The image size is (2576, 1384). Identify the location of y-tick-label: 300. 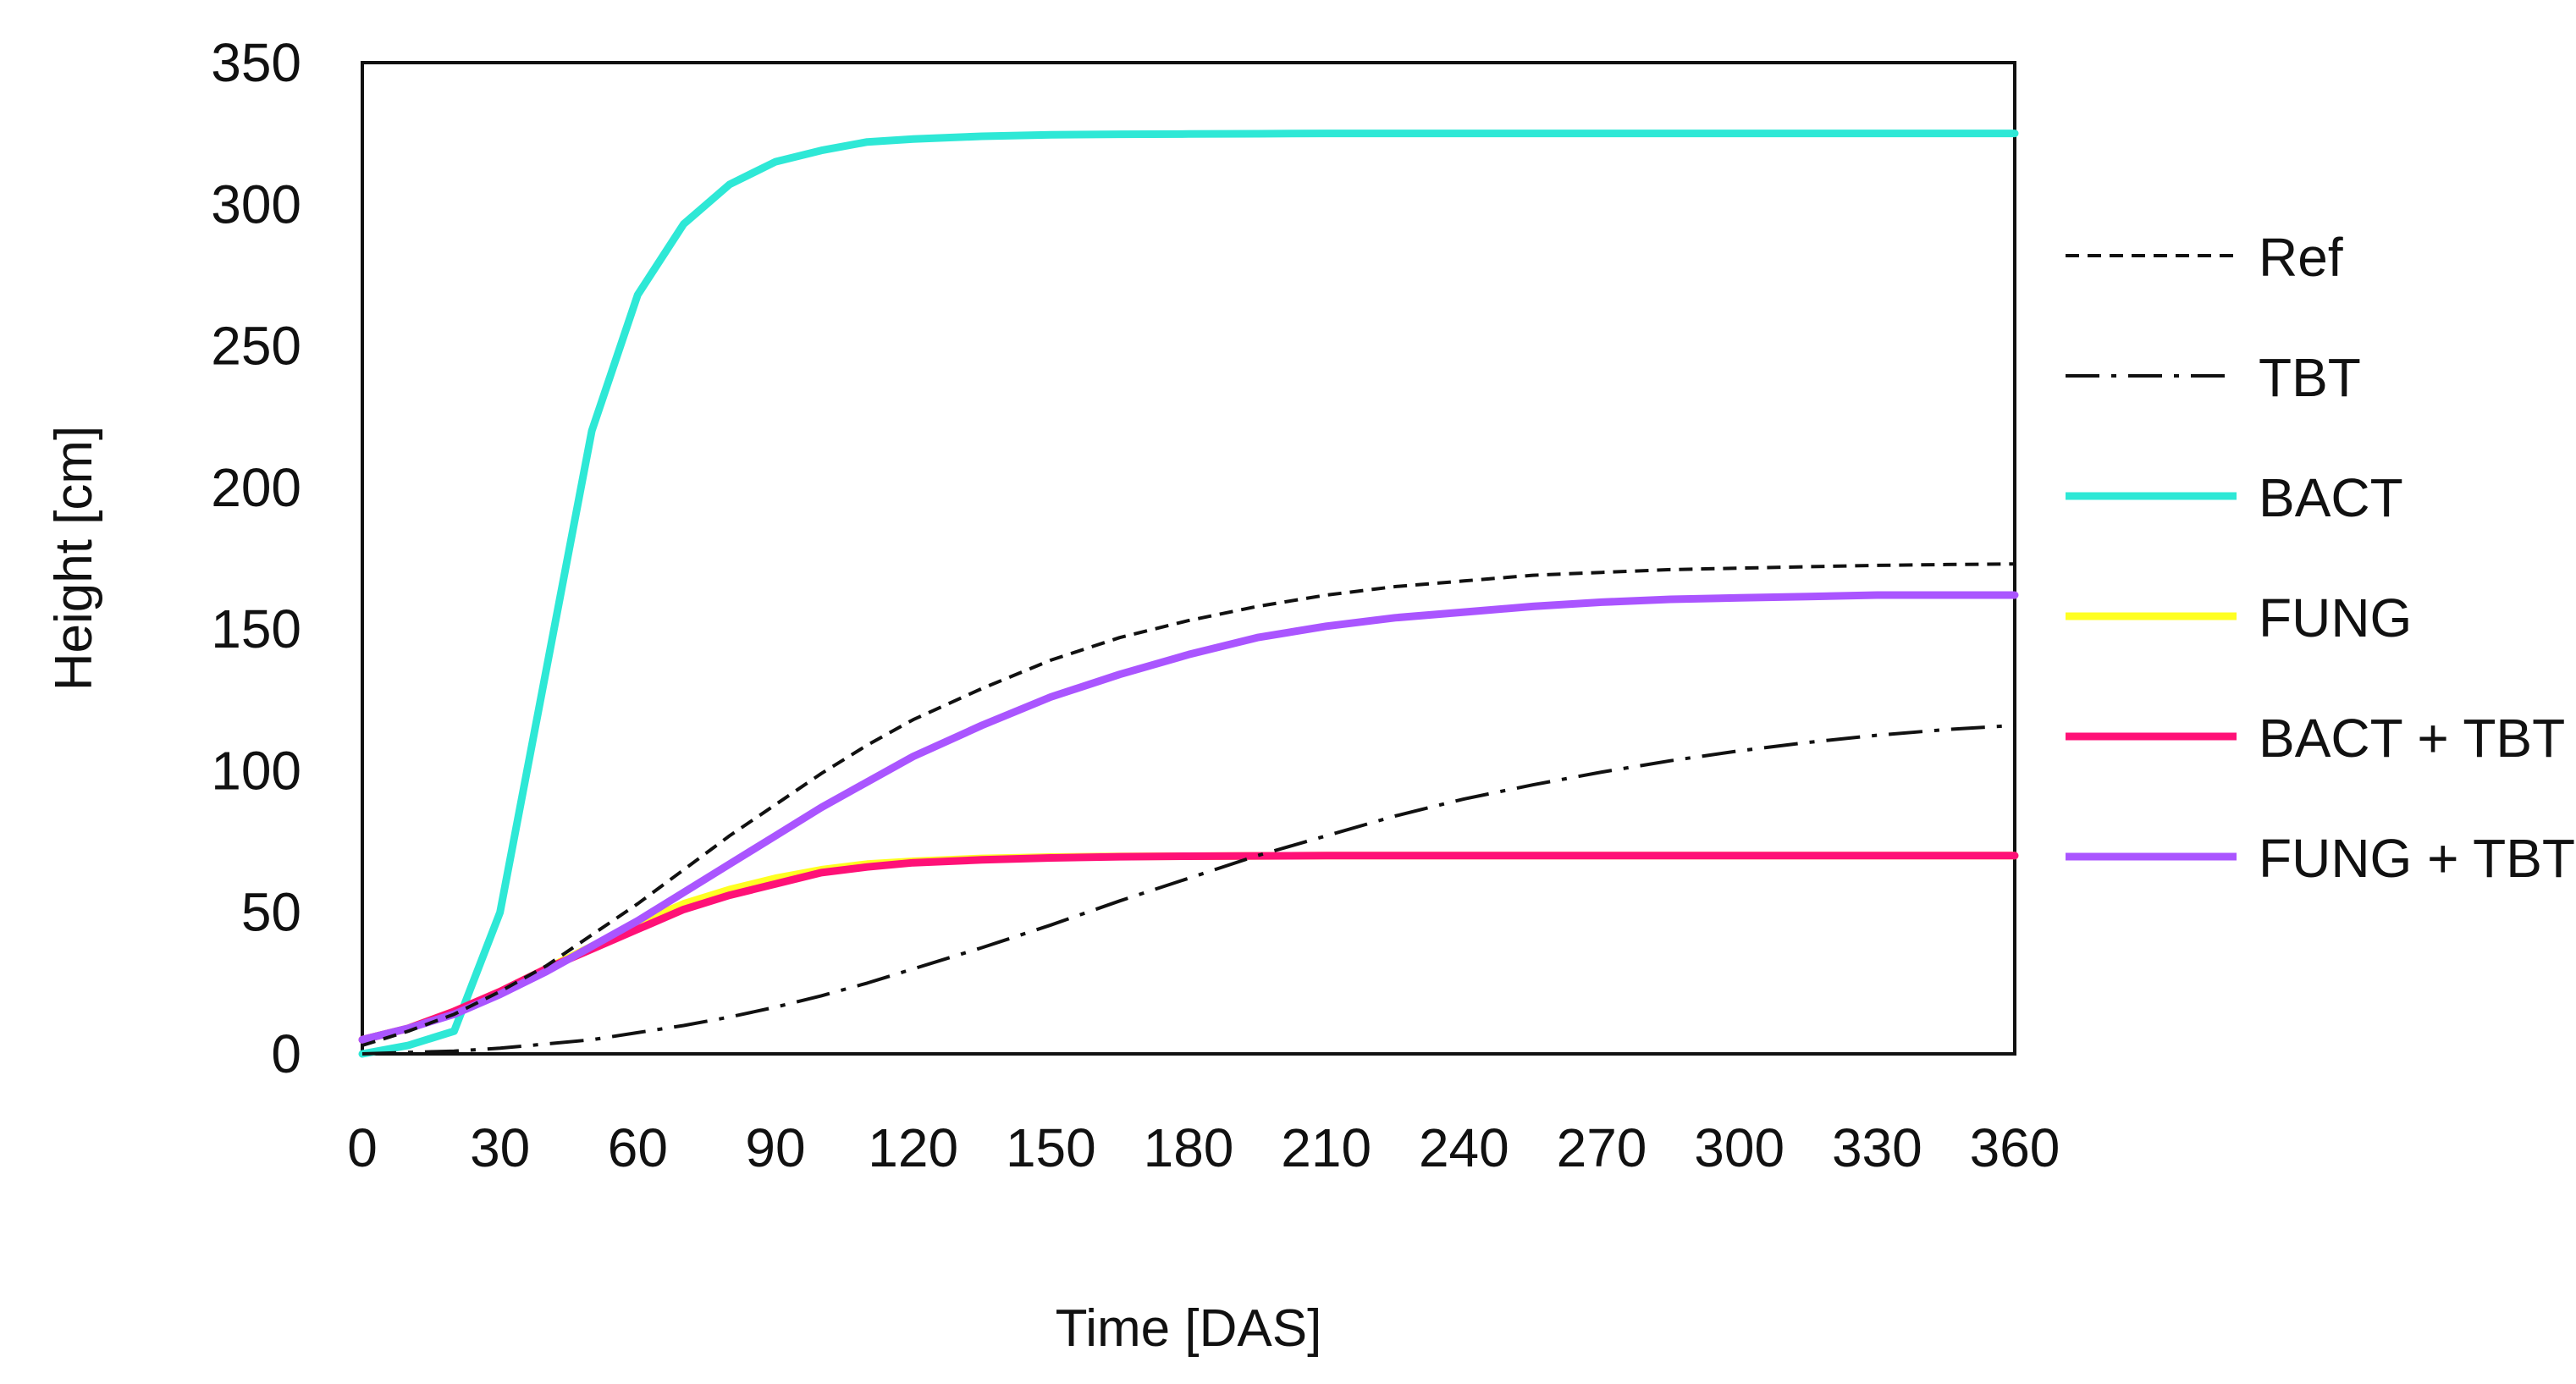
(256, 204).